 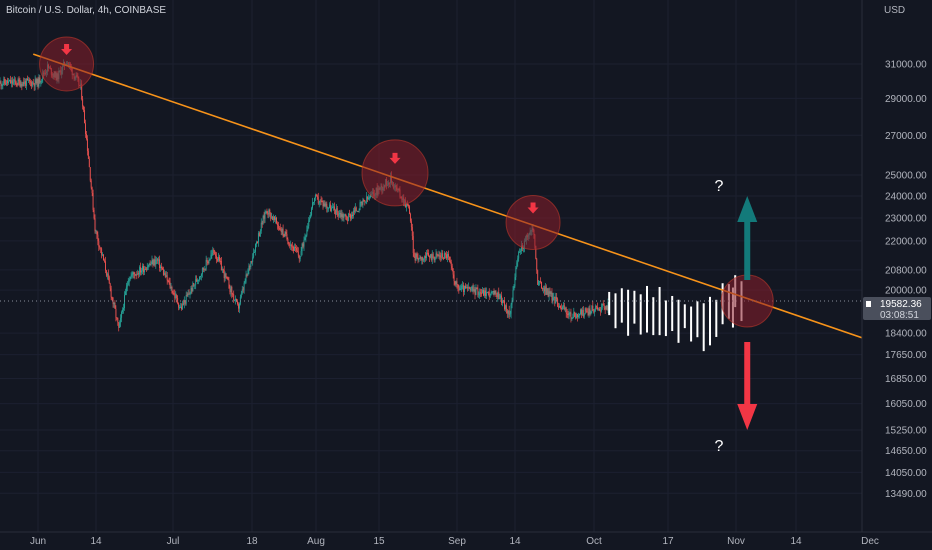 I want to click on price-tick-label: 27000.00, so click(x=906, y=136).